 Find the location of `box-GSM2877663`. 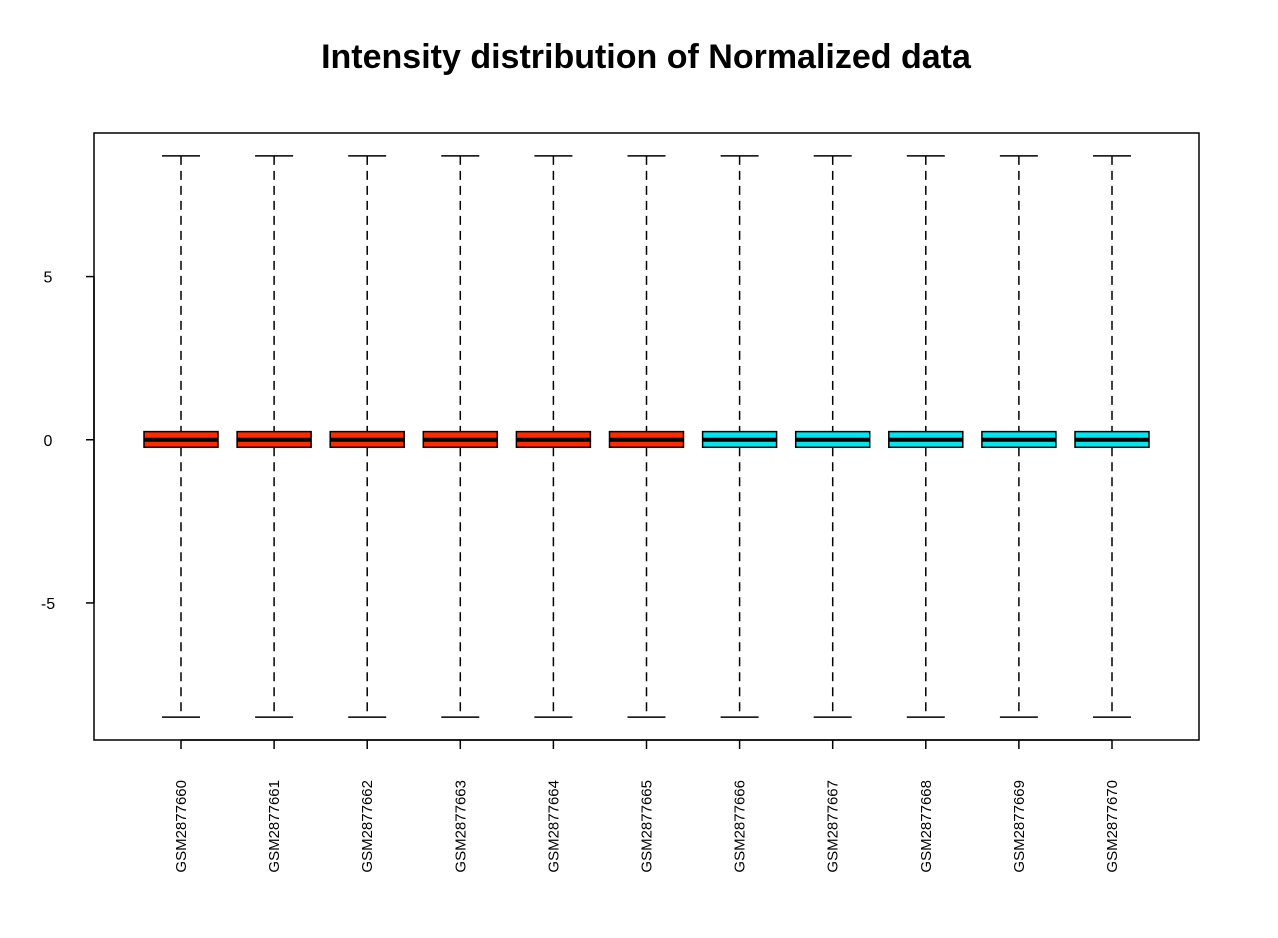

box-GSM2877663 is located at coordinates (460, 436).